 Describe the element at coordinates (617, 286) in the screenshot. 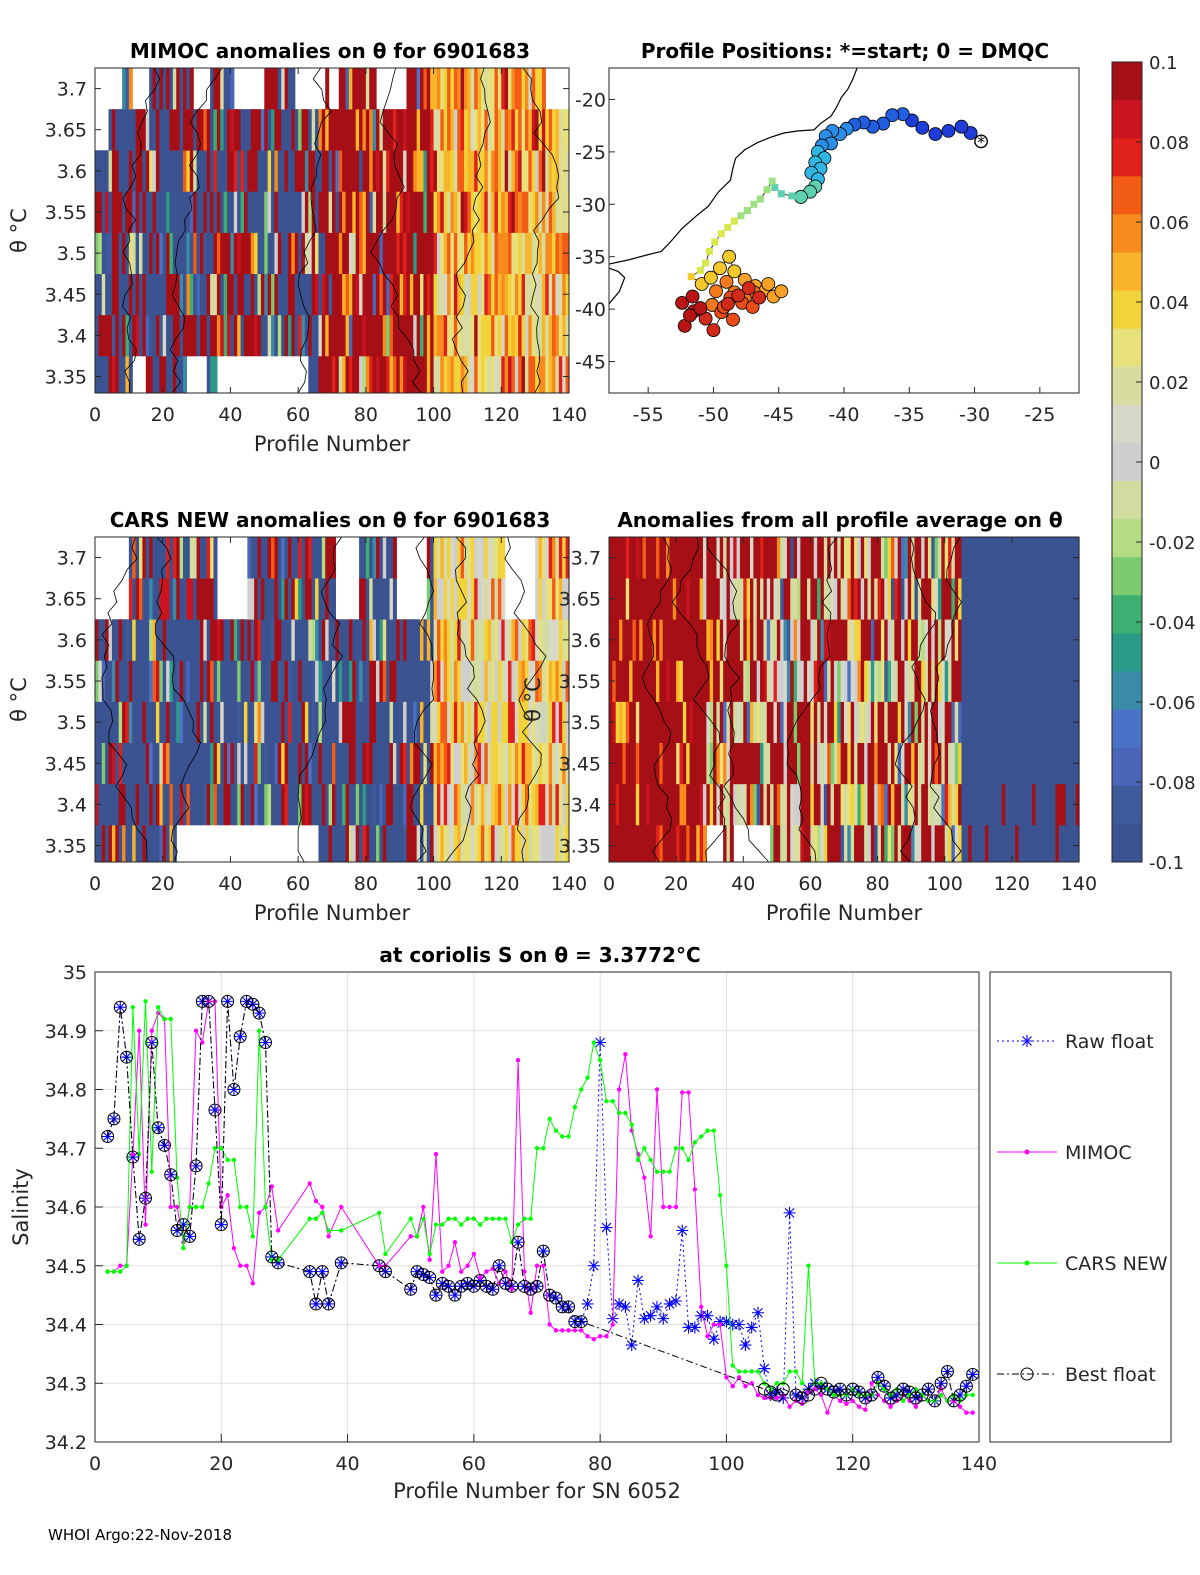

I see `coastline` at that location.